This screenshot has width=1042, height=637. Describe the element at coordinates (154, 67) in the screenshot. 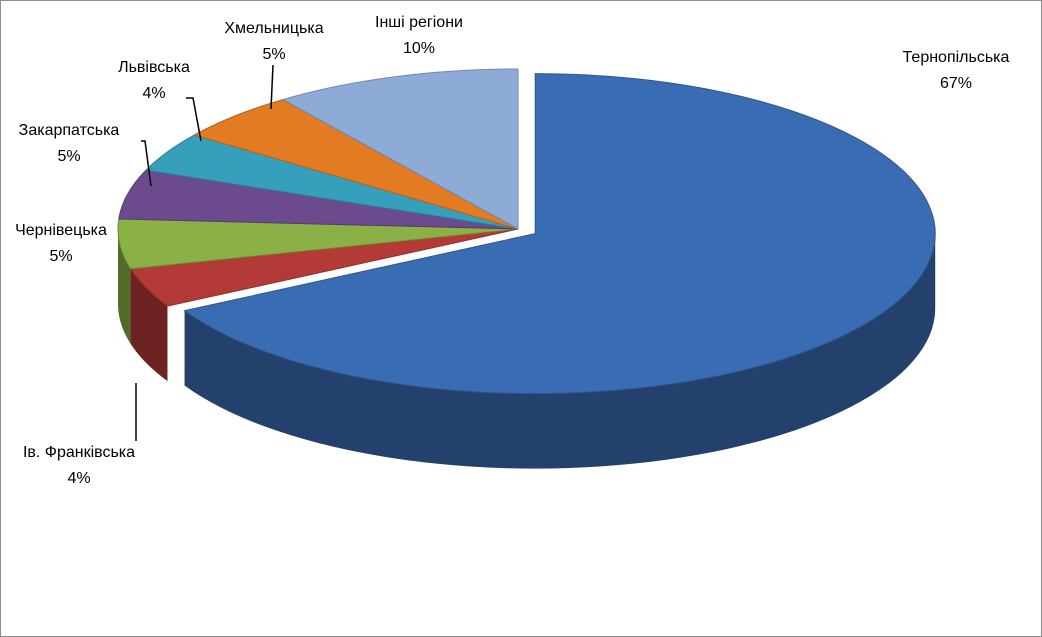

I see `slice-label: Львівська` at that location.